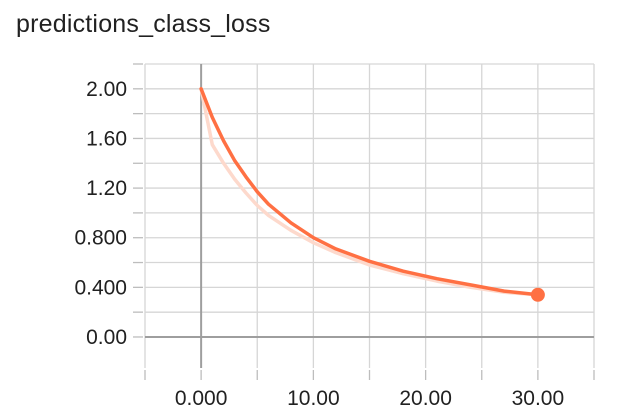 This screenshot has width=632, height=419. Describe the element at coordinates (100, 238) in the screenshot. I see `y-tick-label: 0.800` at that location.